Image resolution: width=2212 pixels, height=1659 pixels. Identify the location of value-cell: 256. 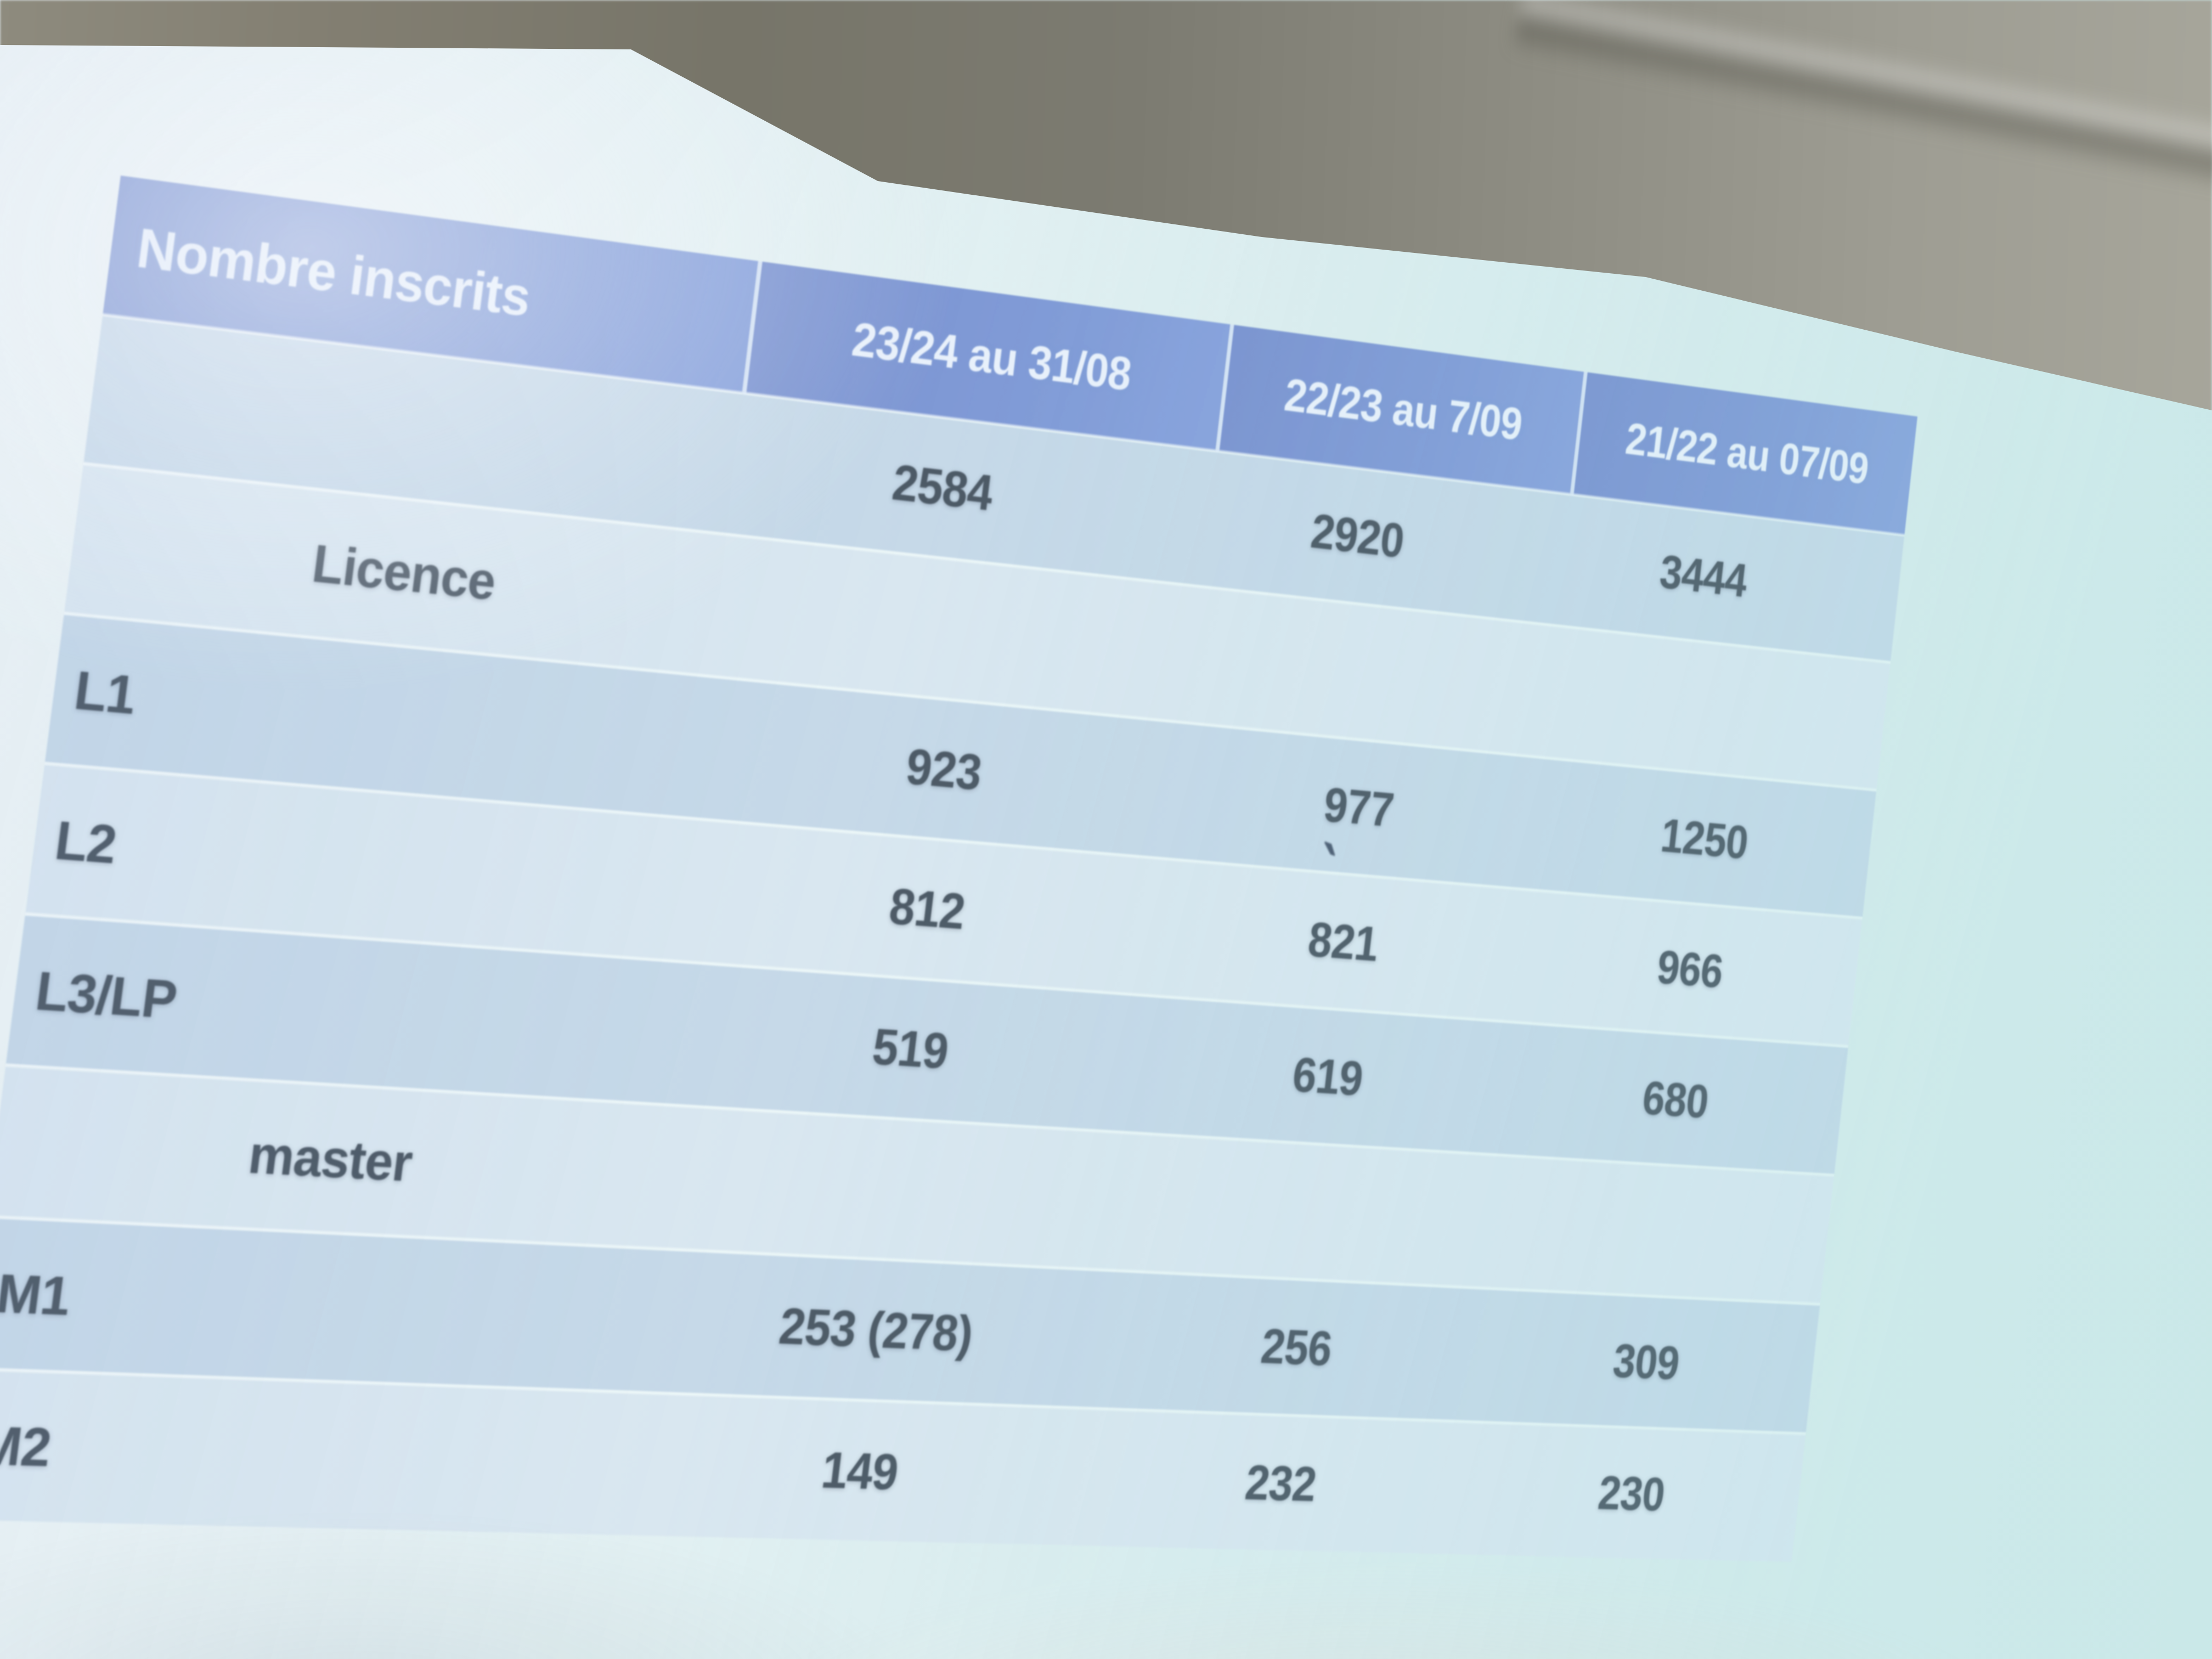
(1293, 1346).